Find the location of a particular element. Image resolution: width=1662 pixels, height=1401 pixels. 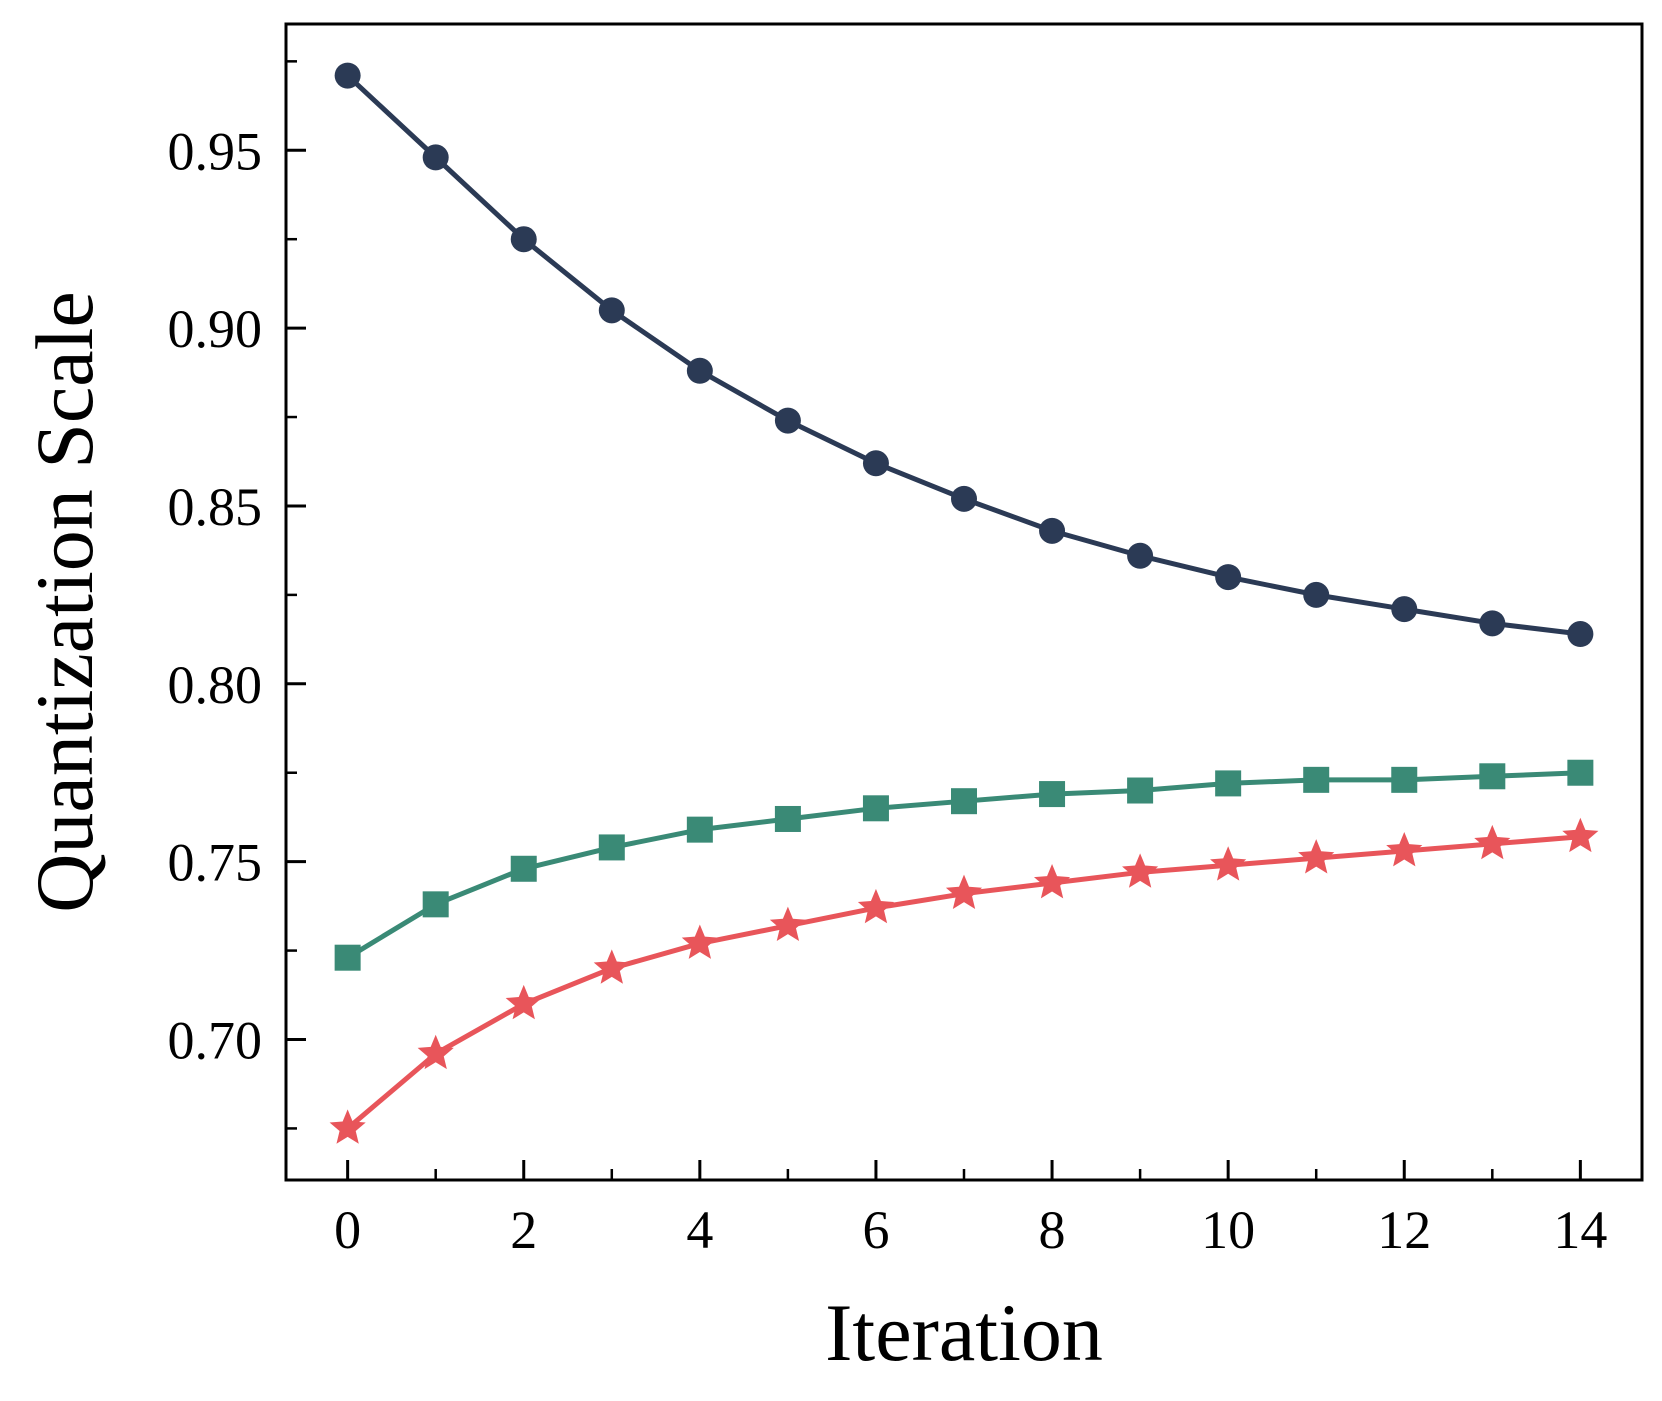

y-tick-label: 0.95 is located at coordinates (215, 151).